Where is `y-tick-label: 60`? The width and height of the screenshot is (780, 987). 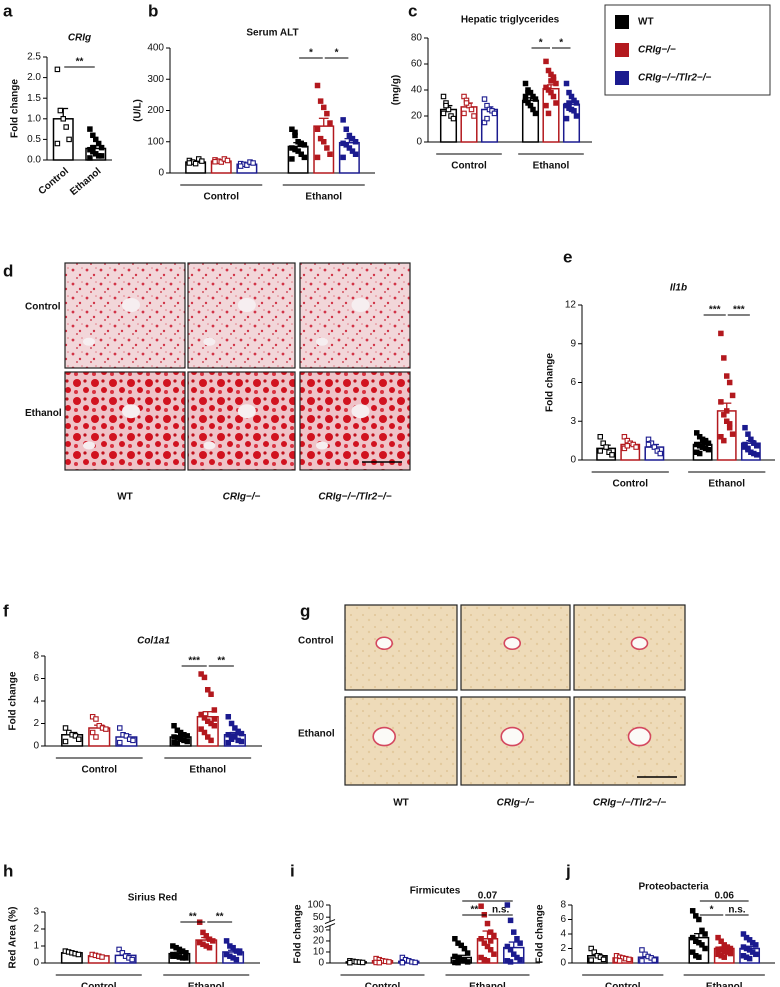 y-tick-label: 60 is located at coordinates (417, 64).